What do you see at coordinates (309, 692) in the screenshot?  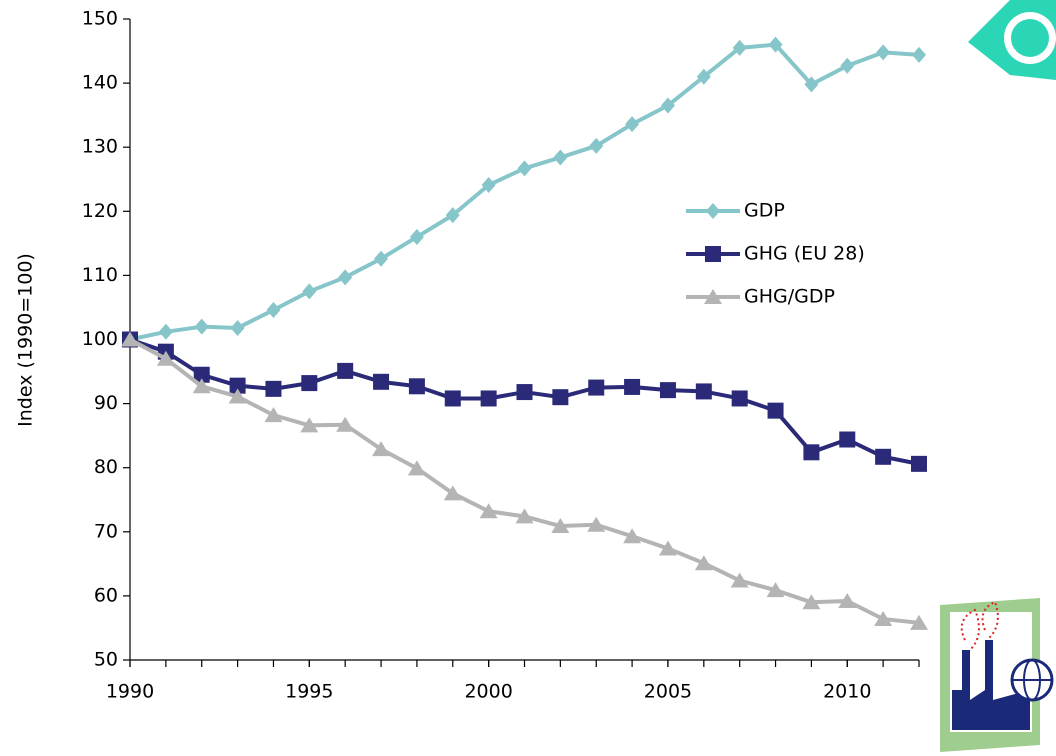 I see `x-tick-label: 1995` at bounding box center [309, 692].